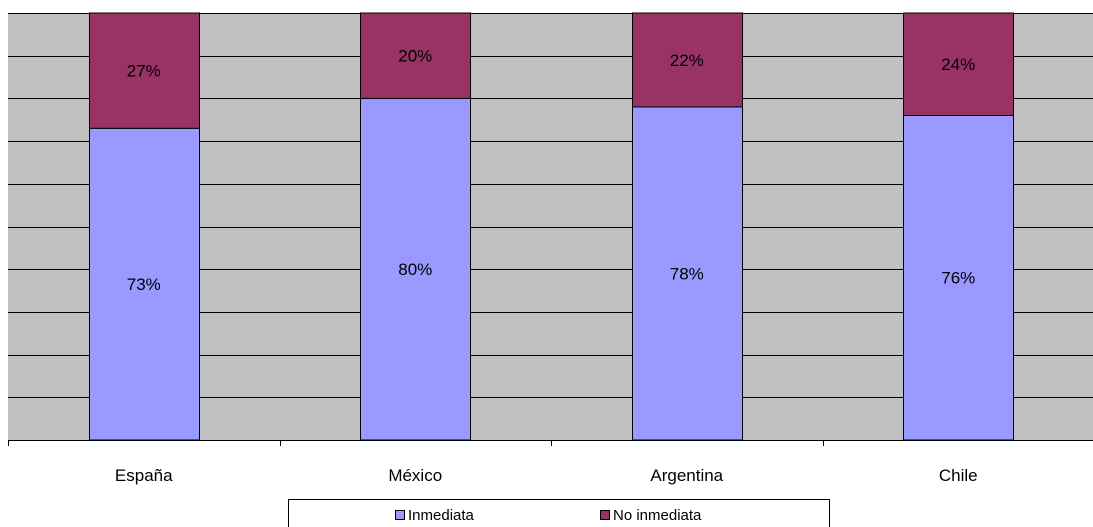 The width and height of the screenshot is (1093, 527). I want to click on legend-box, so click(559, 513).